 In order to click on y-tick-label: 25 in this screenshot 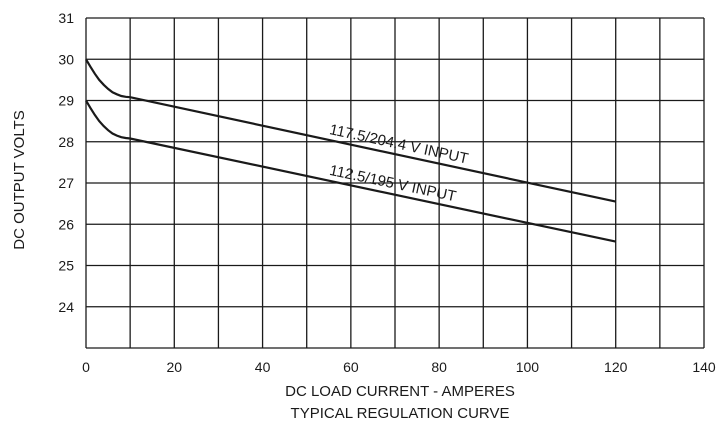, I will do `click(66, 266)`.